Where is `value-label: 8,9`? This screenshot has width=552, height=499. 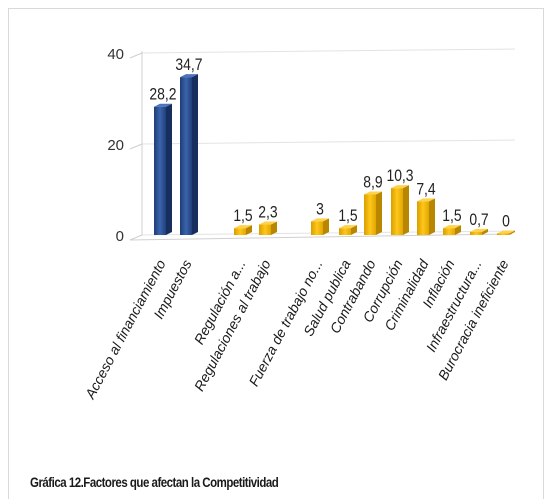 value-label: 8,9 is located at coordinates (372, 182).